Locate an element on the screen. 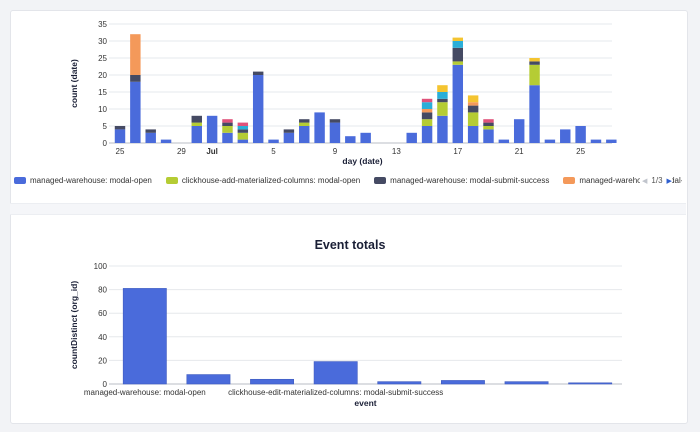  legend-label: managed-warehouse: modal-submit-success is located at coordinates (470, 180).